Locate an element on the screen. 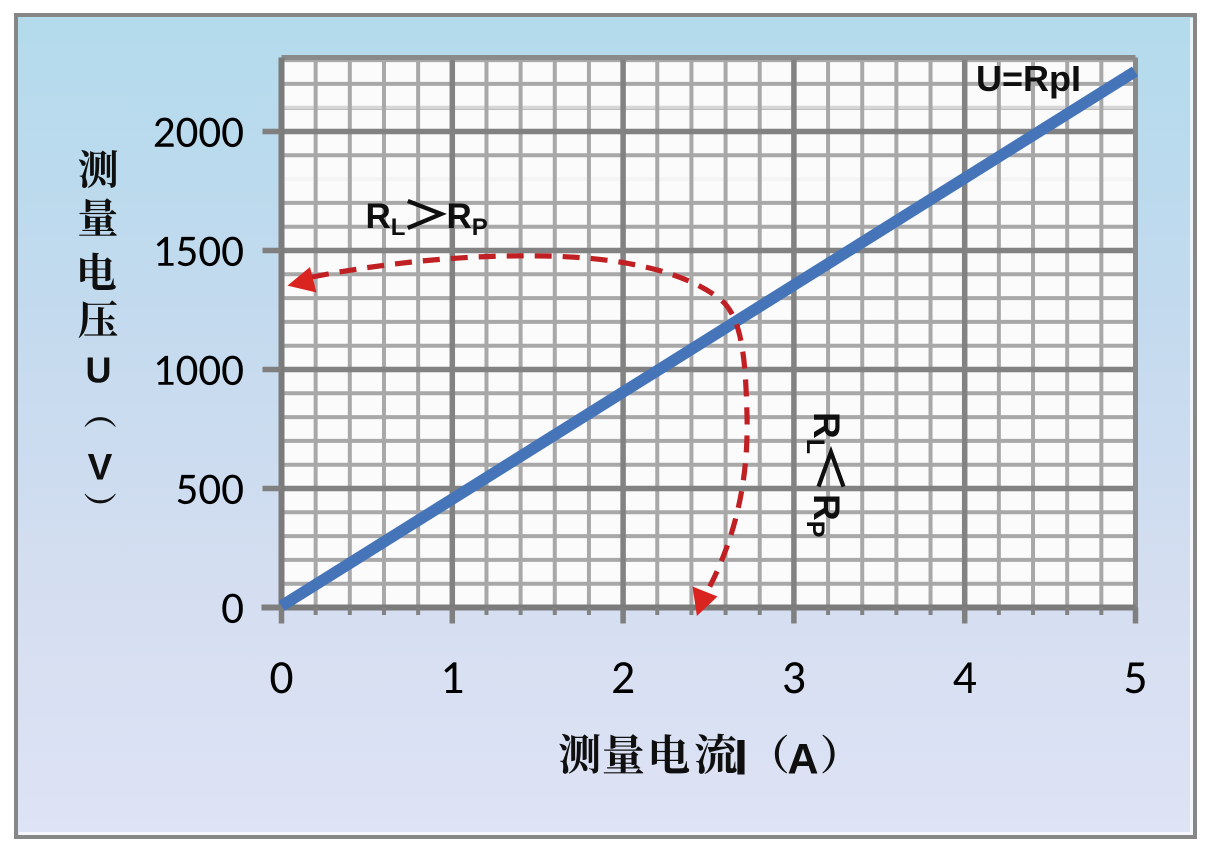 Image resolution: width=1209 pixels, height=855 pixels. svg-text: U is located at coordinates (99, 370).